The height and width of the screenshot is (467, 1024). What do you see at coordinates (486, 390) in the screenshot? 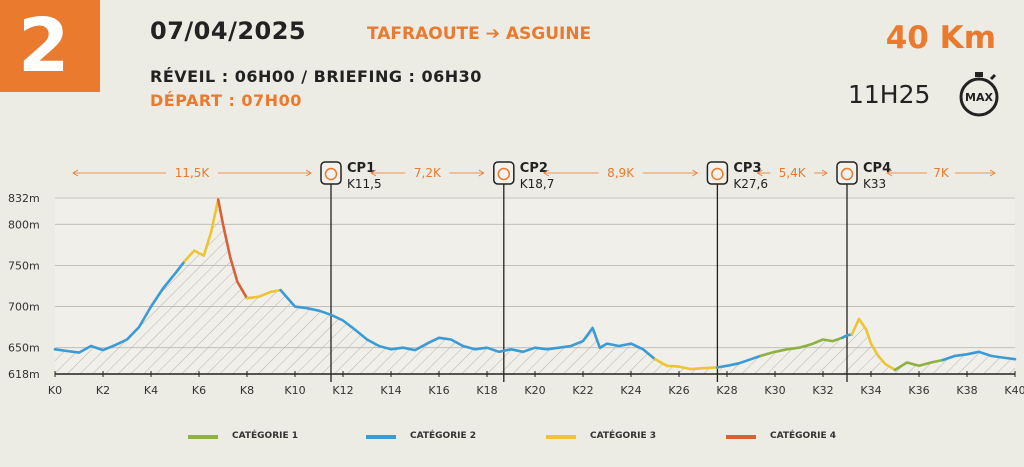
I see `x-tick-label: K18` at bounding box center [486, 390].